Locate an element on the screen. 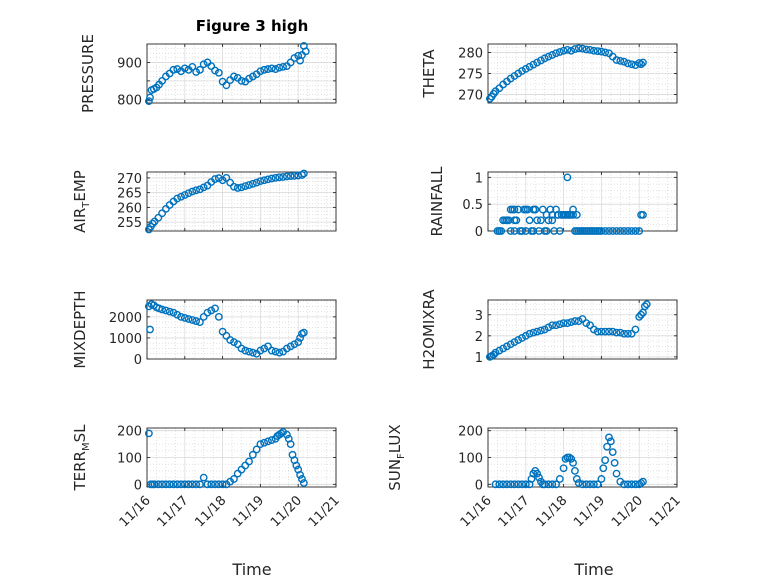 Image resolution: width=778 pixels, height=583 pixels. y-axis-label: AIRTEMP is located at coordinates (81, 201).